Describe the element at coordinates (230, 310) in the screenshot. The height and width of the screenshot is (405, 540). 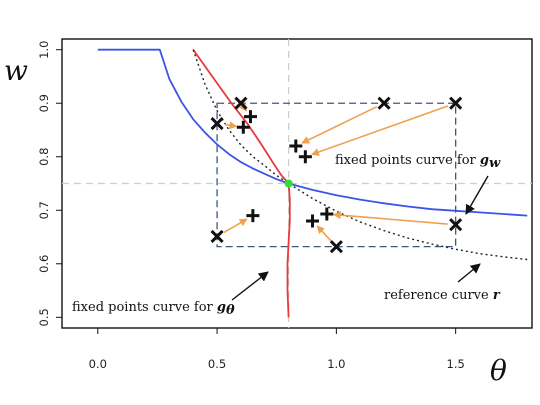
I see `annotation-gtheta-sub: θ` at that location.